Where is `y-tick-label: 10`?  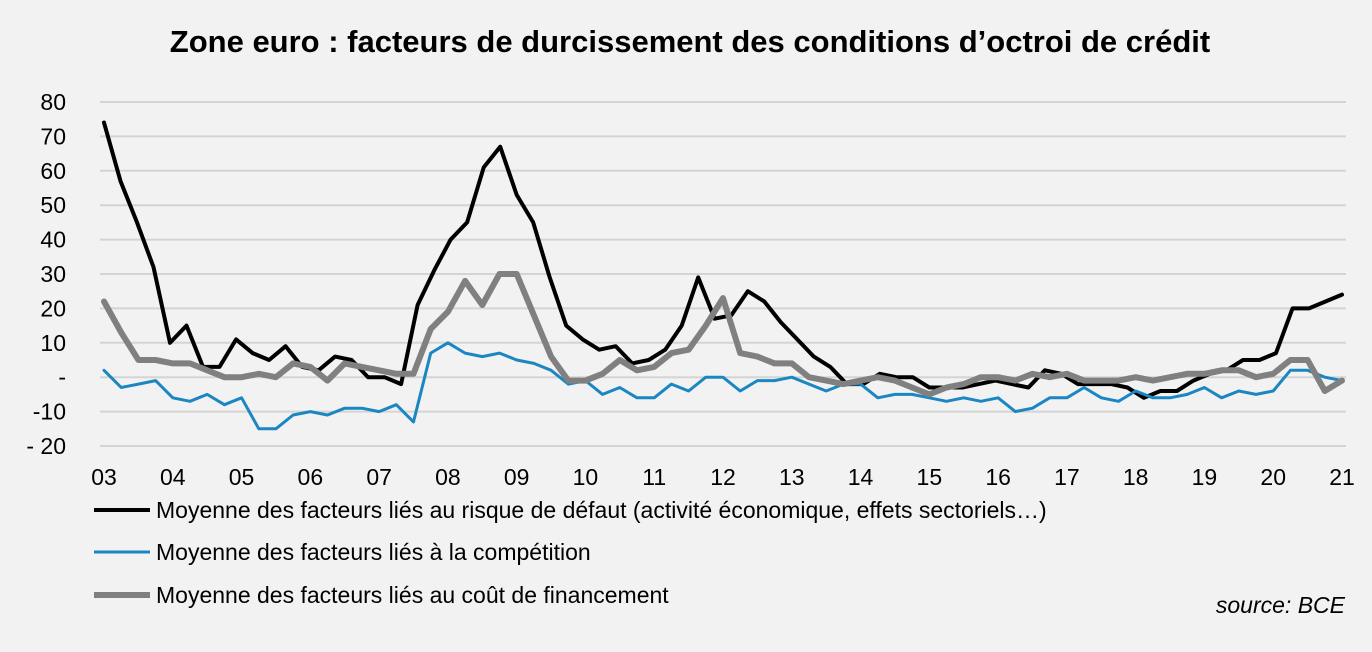 y-tick-label: 10 is located at coordinates (53, 343).